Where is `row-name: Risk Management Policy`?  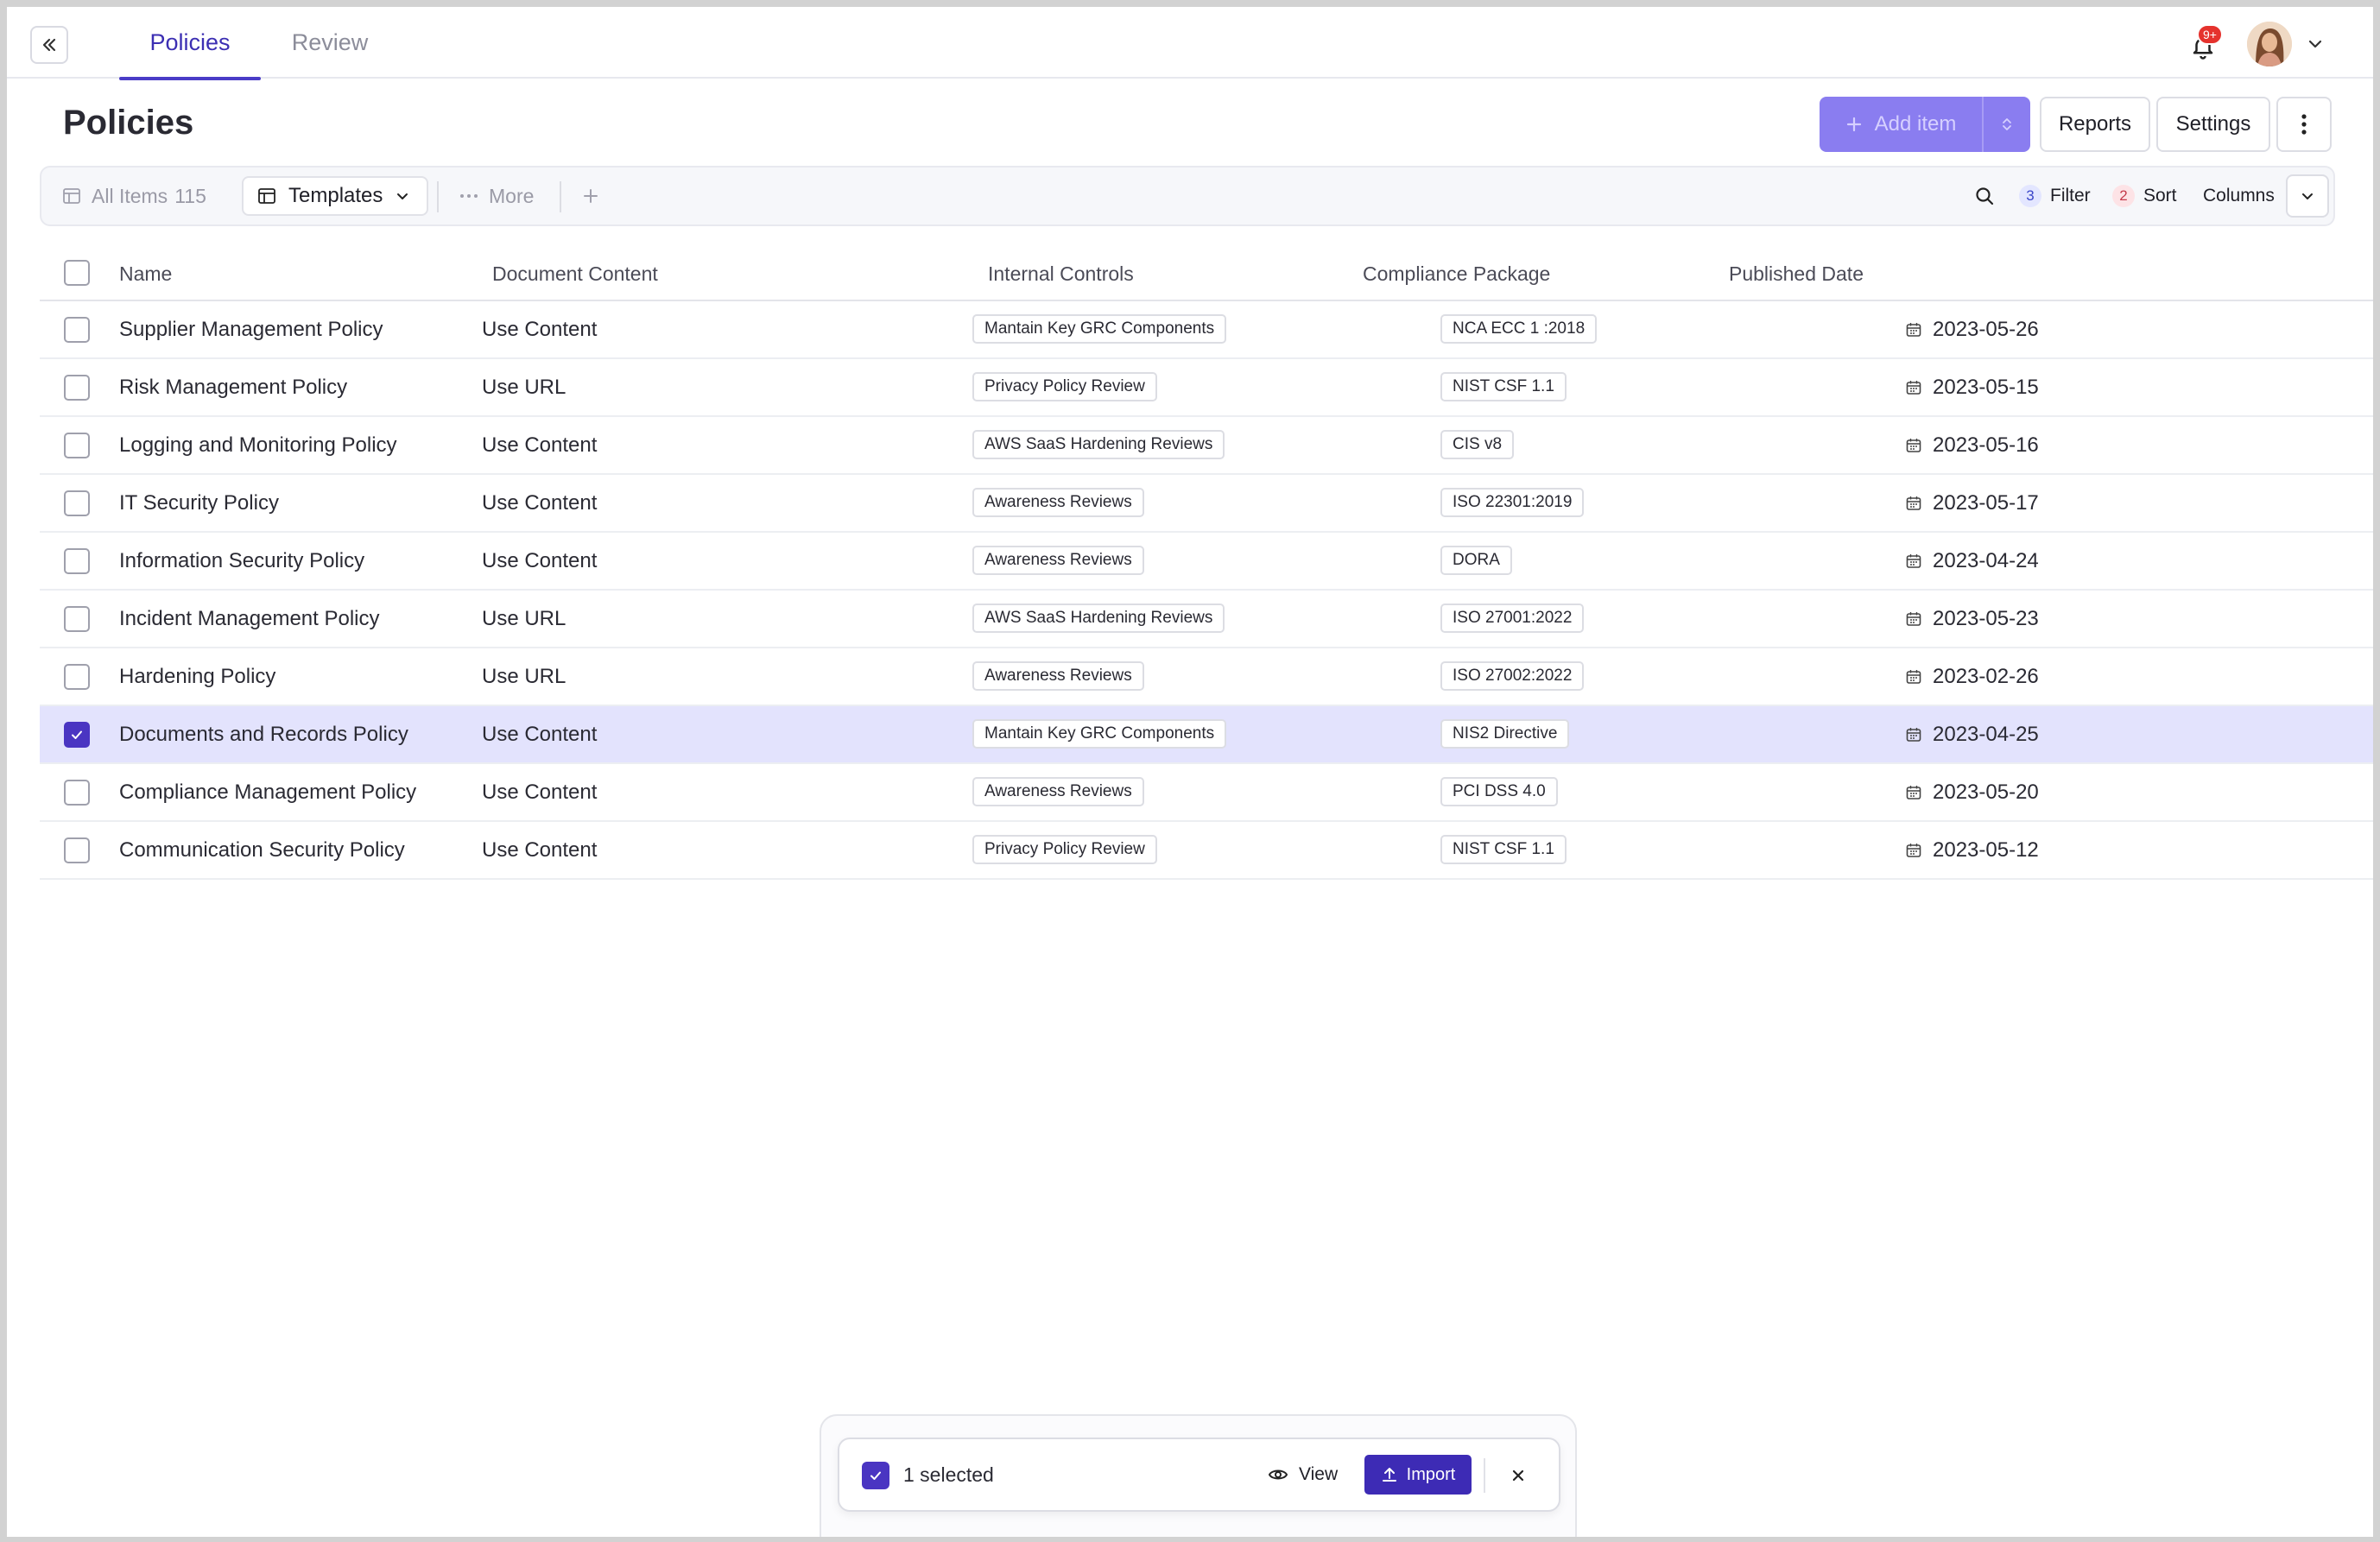 row-name: Risk Management Policy is located at coordinates (234, 387).